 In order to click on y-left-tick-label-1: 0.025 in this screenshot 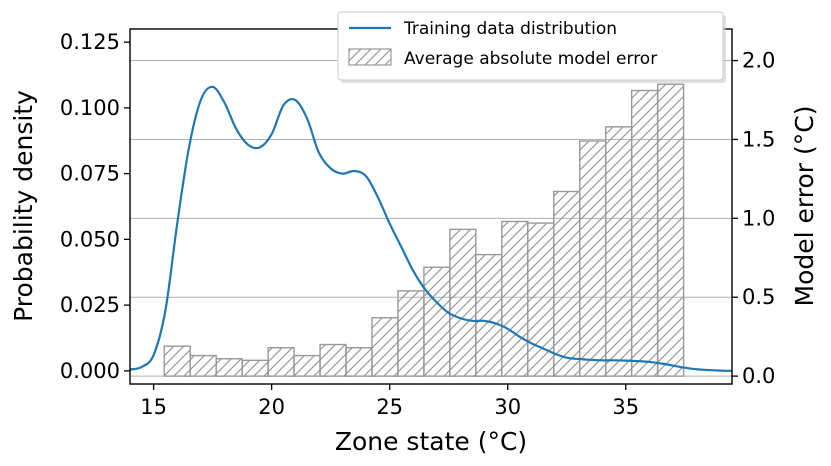, I will do `click(90, 305)`.